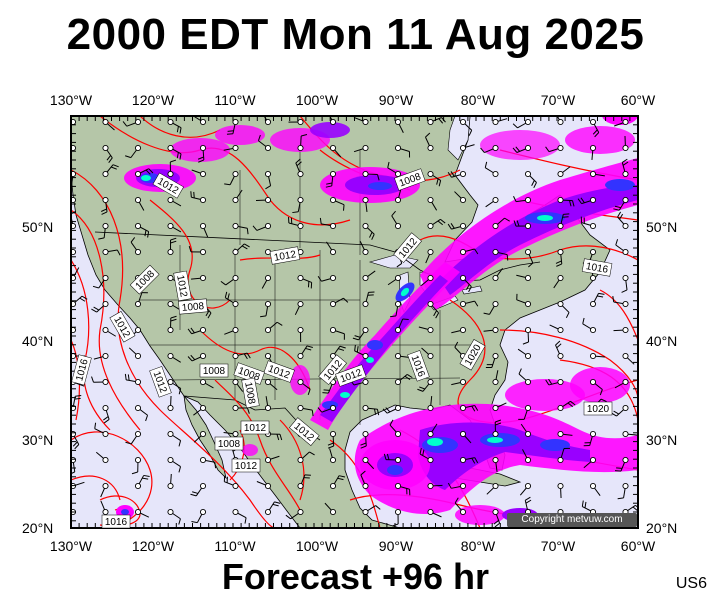  Describe the element at coordinates (638, 100) in the screenshot. I see `lon-label-top: 60°W` at that location.